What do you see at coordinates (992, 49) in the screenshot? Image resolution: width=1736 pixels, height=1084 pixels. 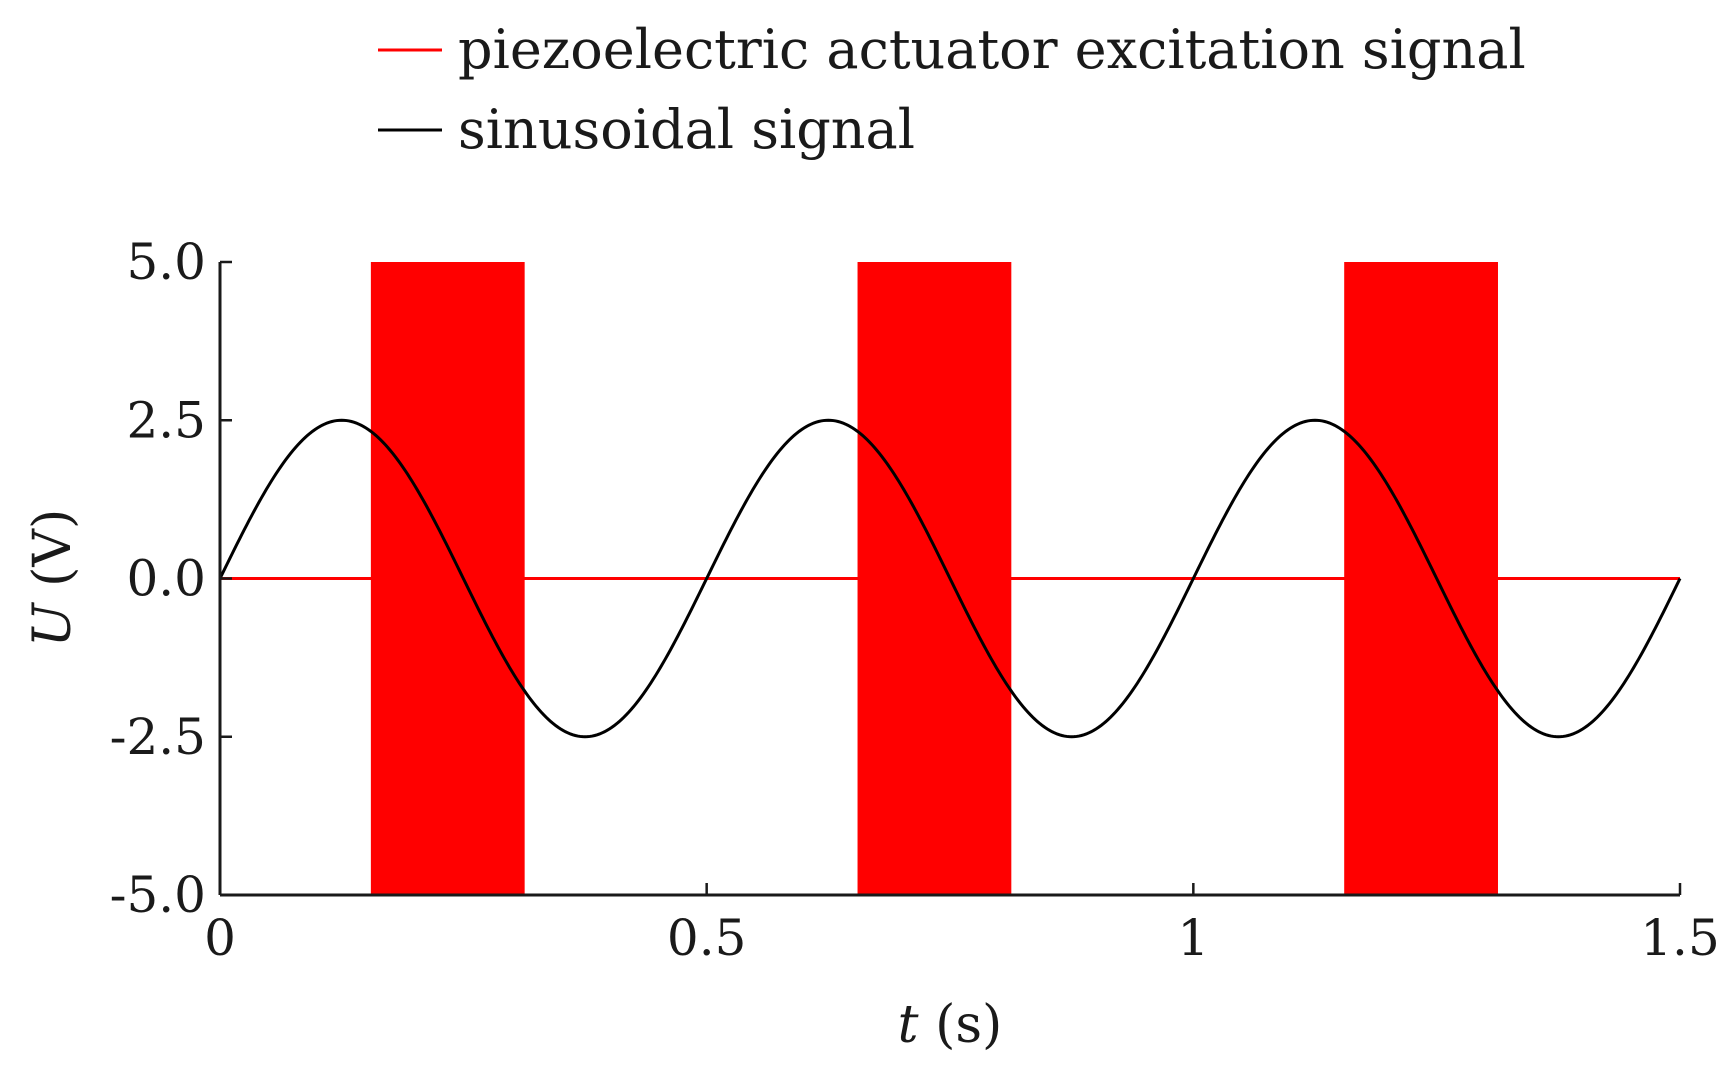 I see `legend-label-excitation: piezoelectric actuator excitation signal` at bounding box center [992, 49].